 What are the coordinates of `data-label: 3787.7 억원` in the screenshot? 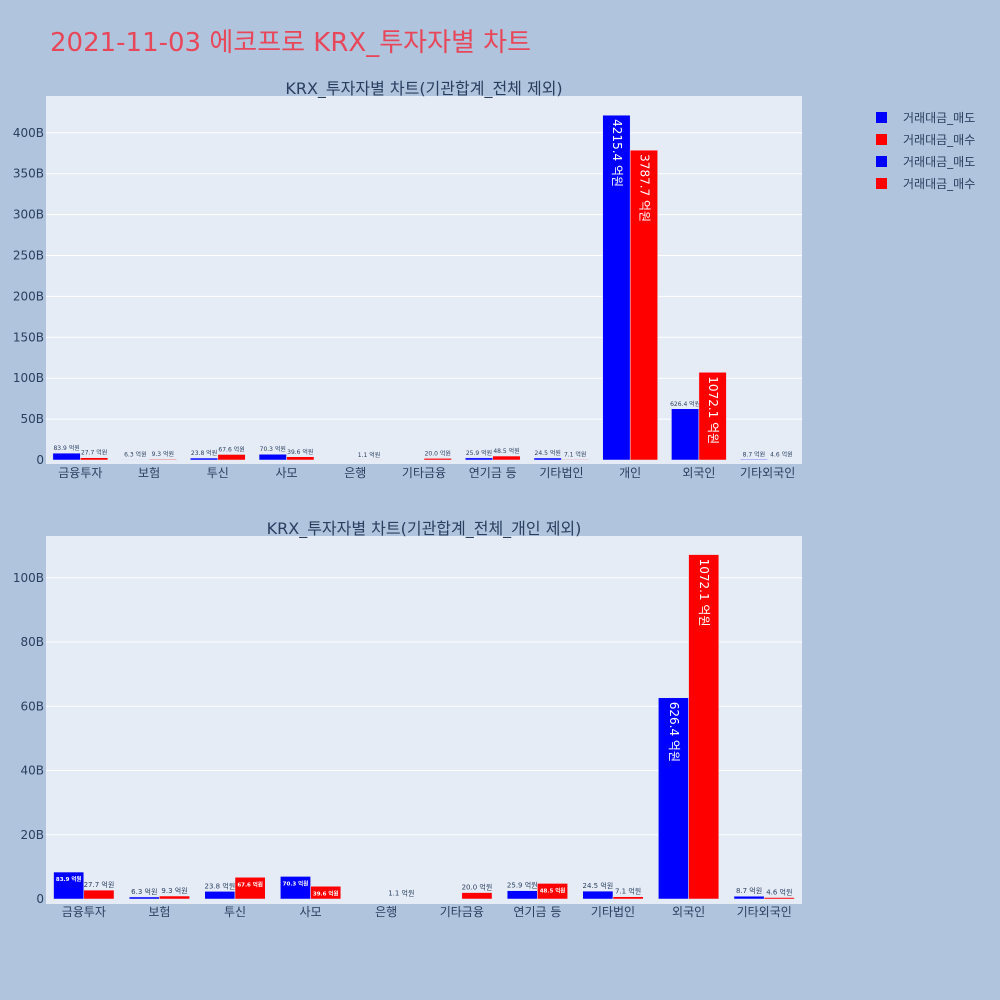 It's located at (644, 188).